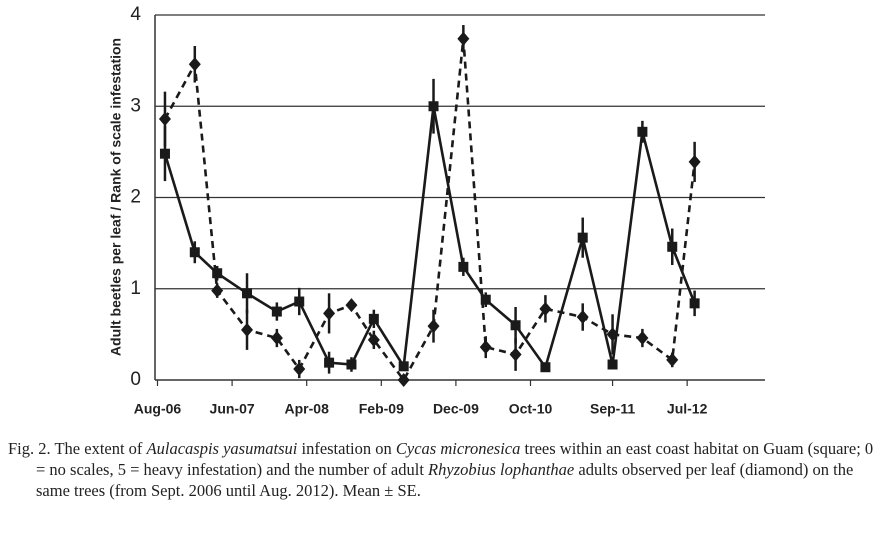 The width and height of the screenshot is (885, 538). Describe the element at coordinates (456, 409) in the screenshot. I see `x-tick-label: Dec-09` at that location.